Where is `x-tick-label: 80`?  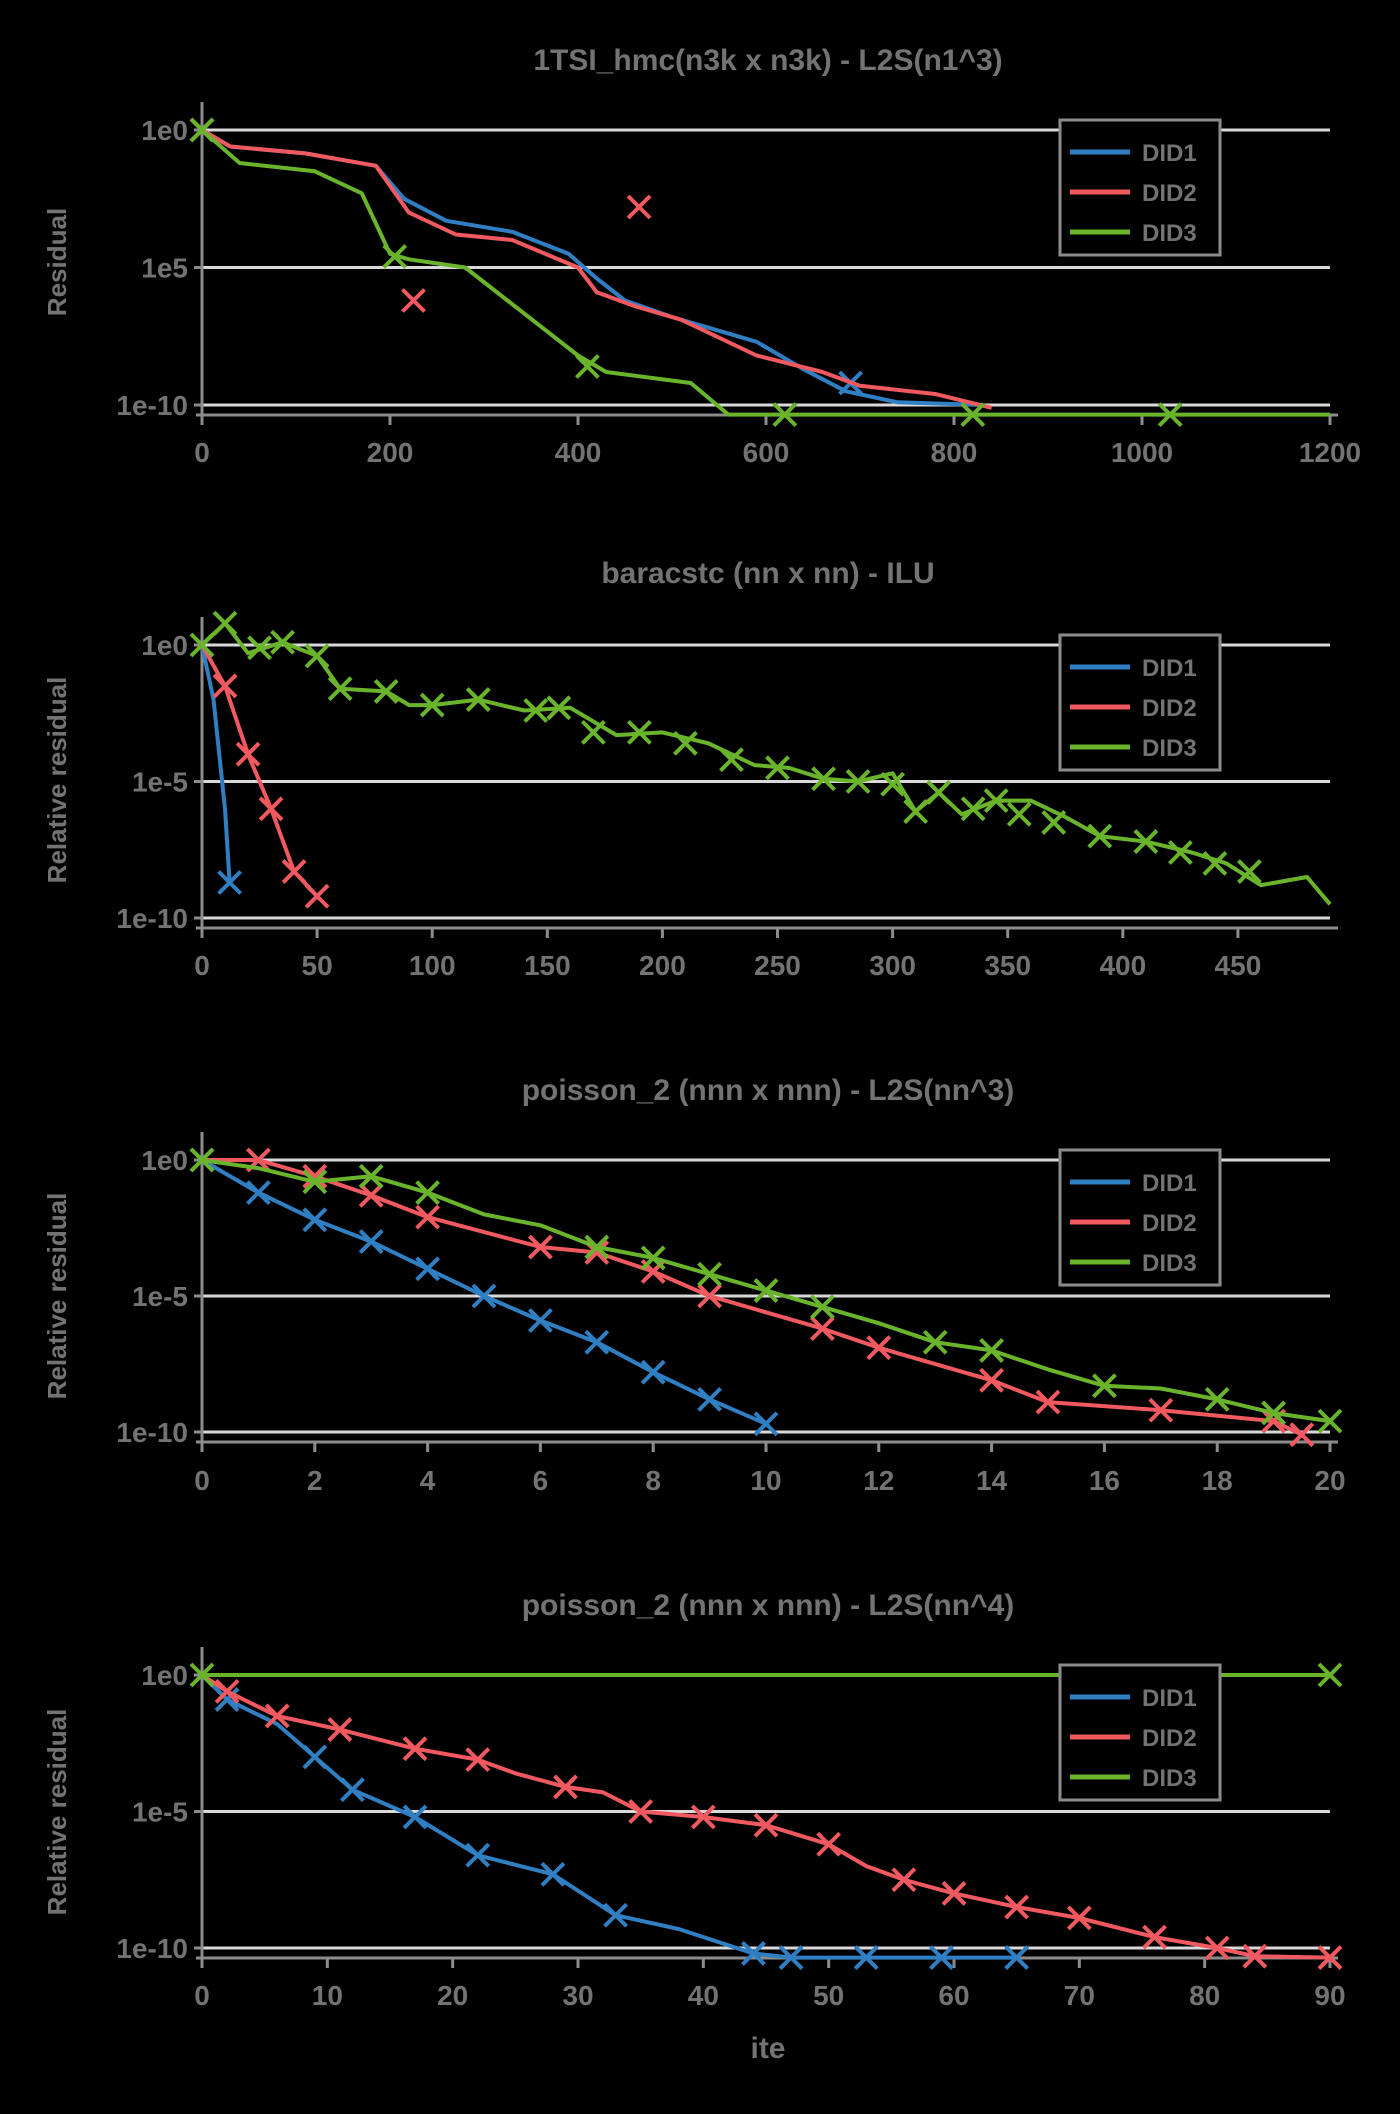 x-tick-label: 80 is located at coordinates (1204, 1995).